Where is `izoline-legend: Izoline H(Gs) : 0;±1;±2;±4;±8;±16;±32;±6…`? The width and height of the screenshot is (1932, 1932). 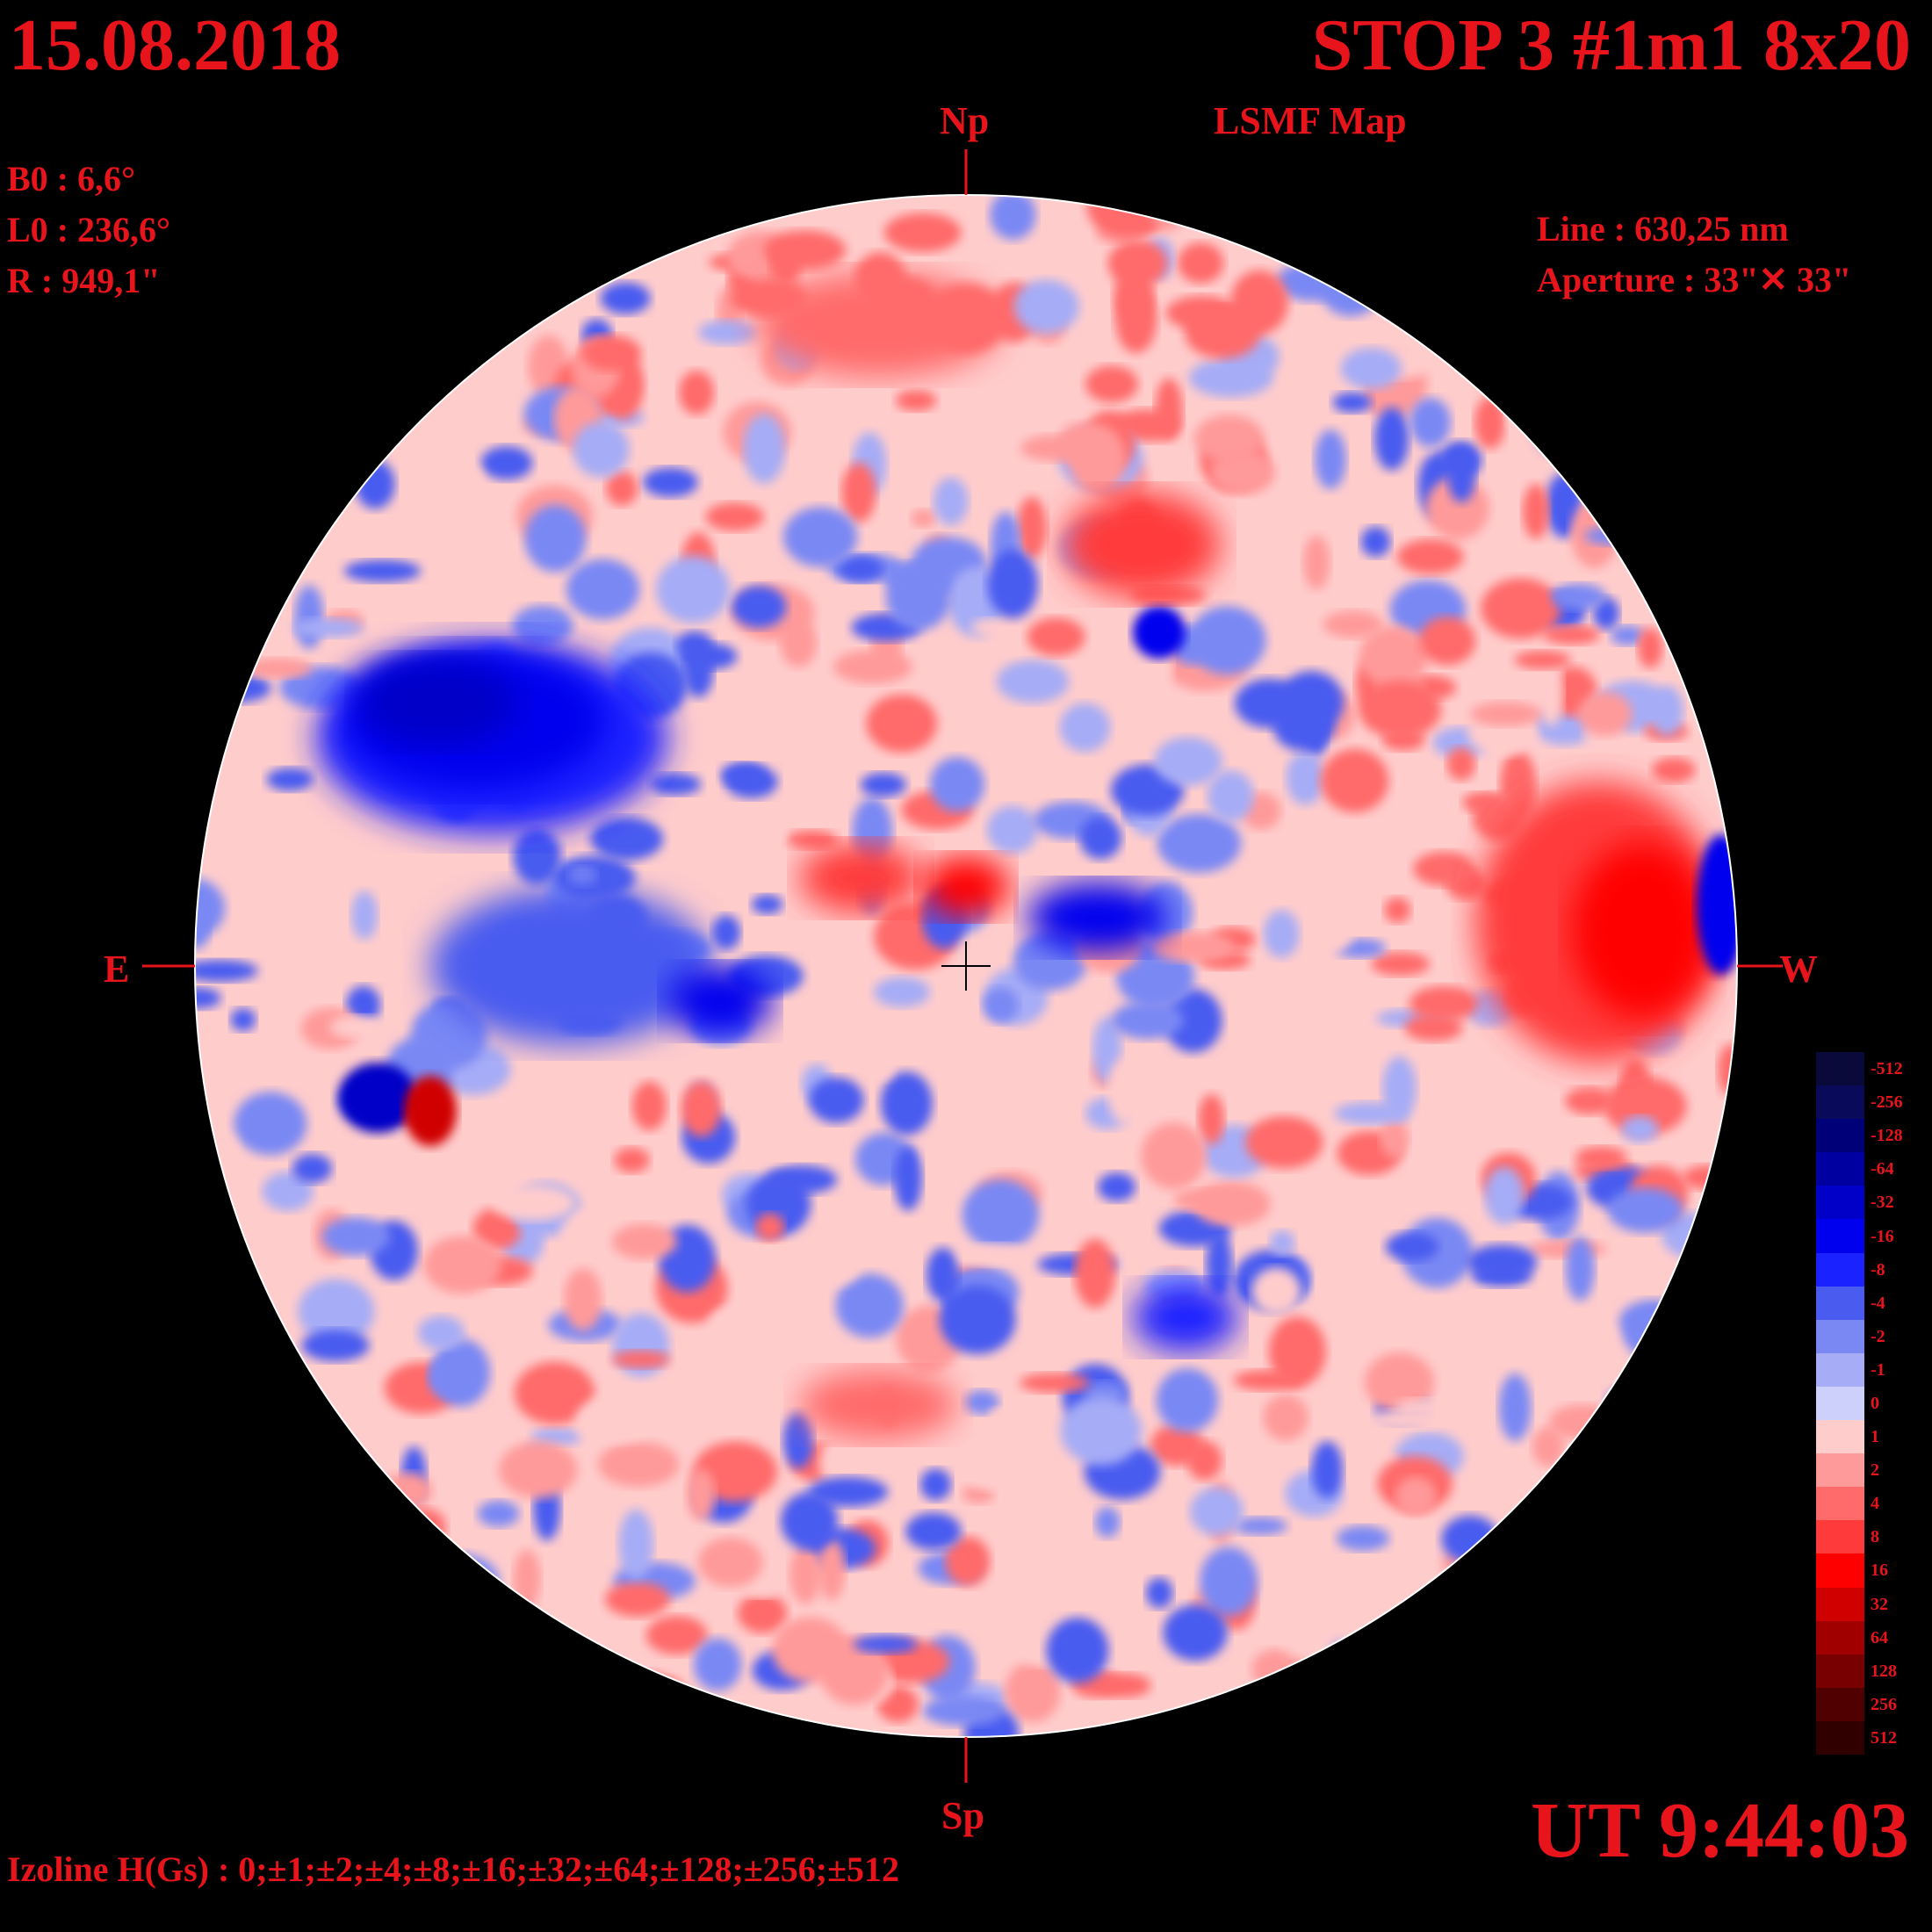 izoline-legend: Izoline H(Gs) : 0;±1;±2;±4;±8;±16;±32;±6… is located at coordinates (453, 1869).